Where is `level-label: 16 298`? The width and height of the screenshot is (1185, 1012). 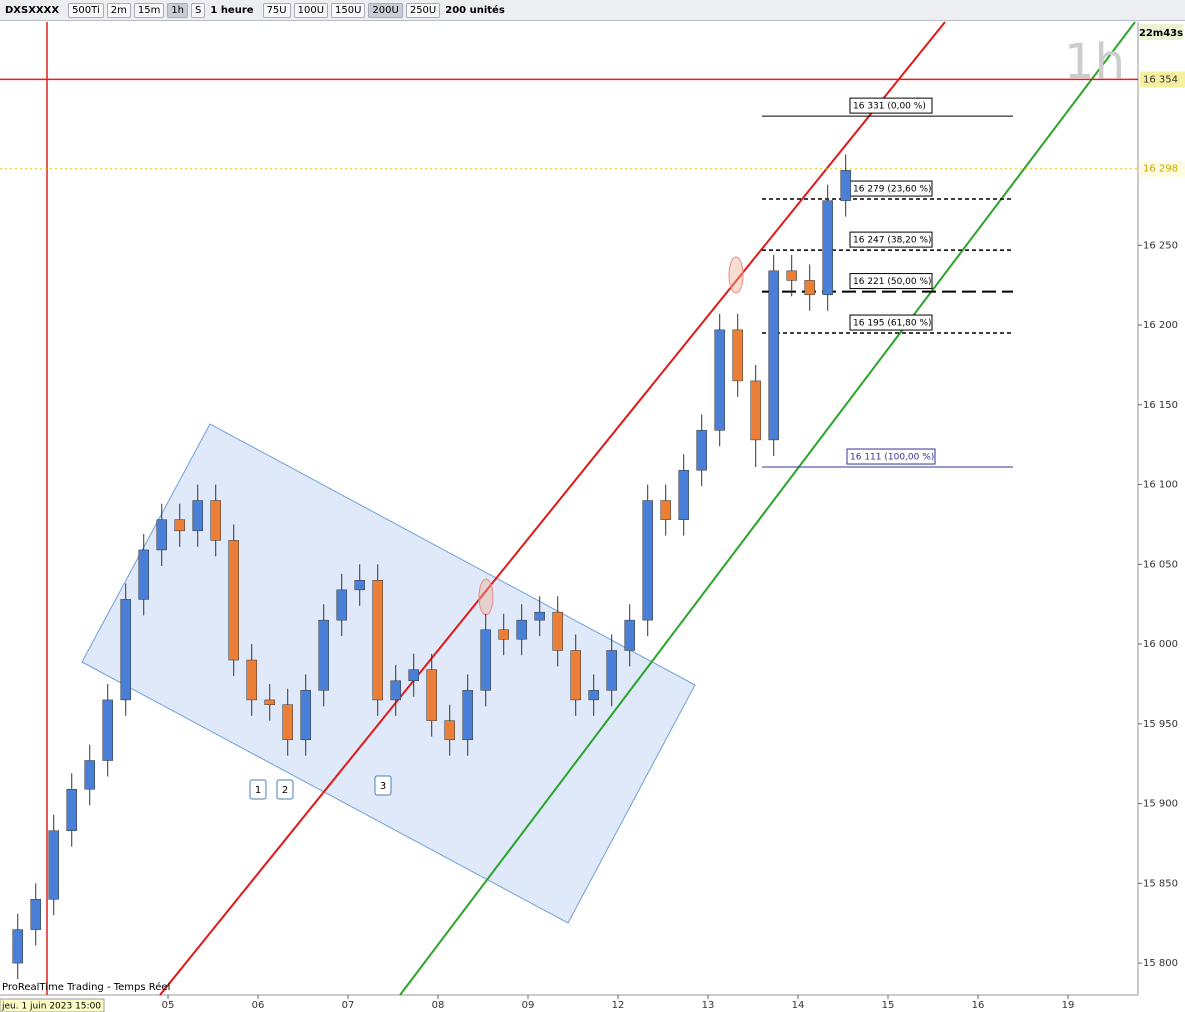
level-label: 16 298 is located at coordinates (1160, 169).